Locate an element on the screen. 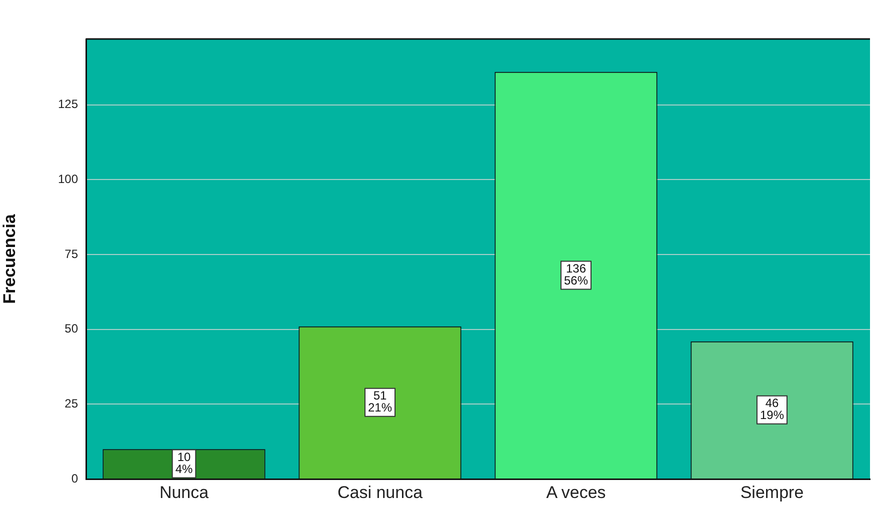 The width and height of the screenshot is (890, 511). y-tick-label: 25 is located at coordinates (71, 403).